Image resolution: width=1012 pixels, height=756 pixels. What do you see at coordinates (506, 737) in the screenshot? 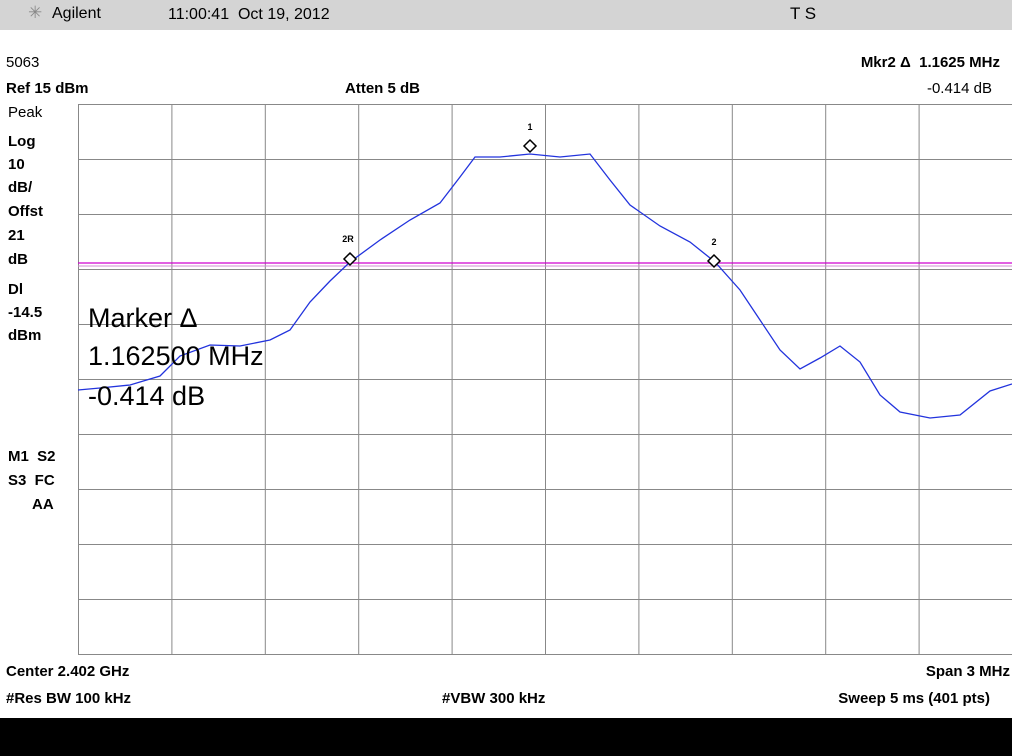
I see `status-bar` at bounding box center [506, 737].